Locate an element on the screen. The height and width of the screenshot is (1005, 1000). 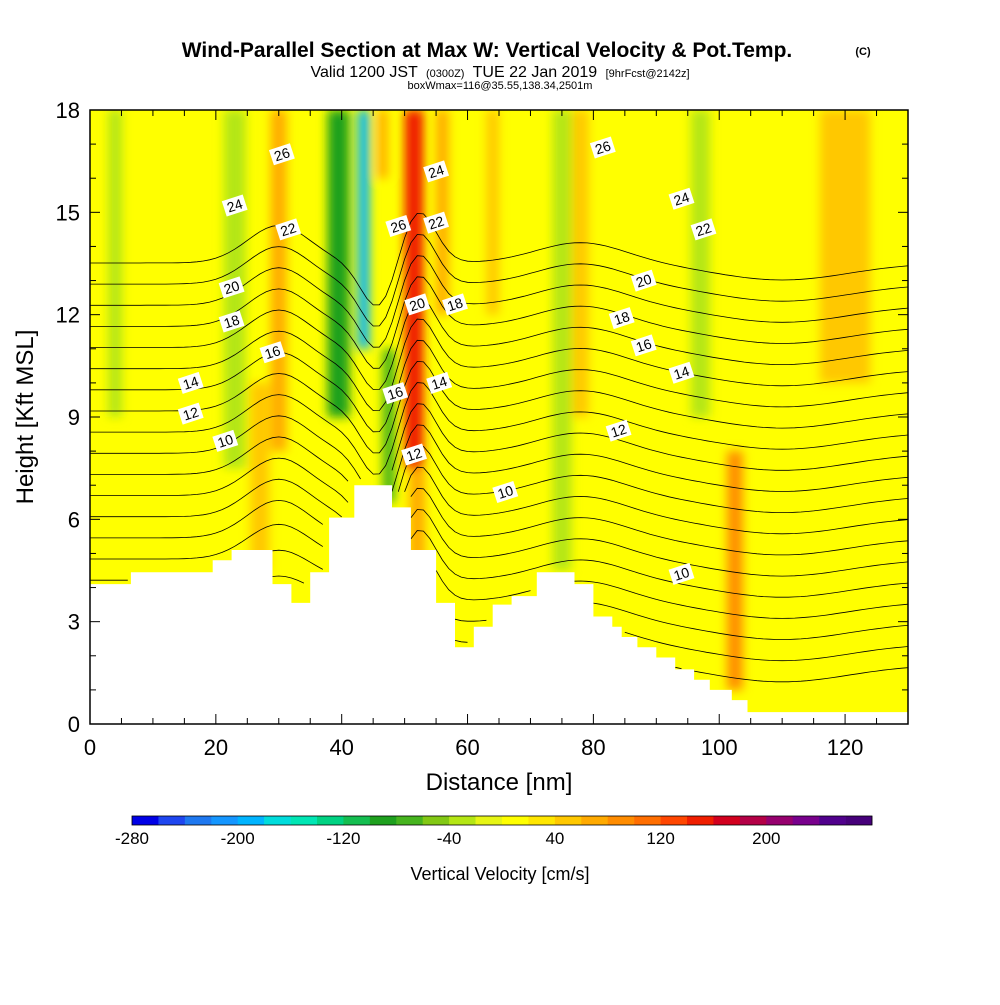
x-tick-label: 0 is located at coordinates (90, 747).